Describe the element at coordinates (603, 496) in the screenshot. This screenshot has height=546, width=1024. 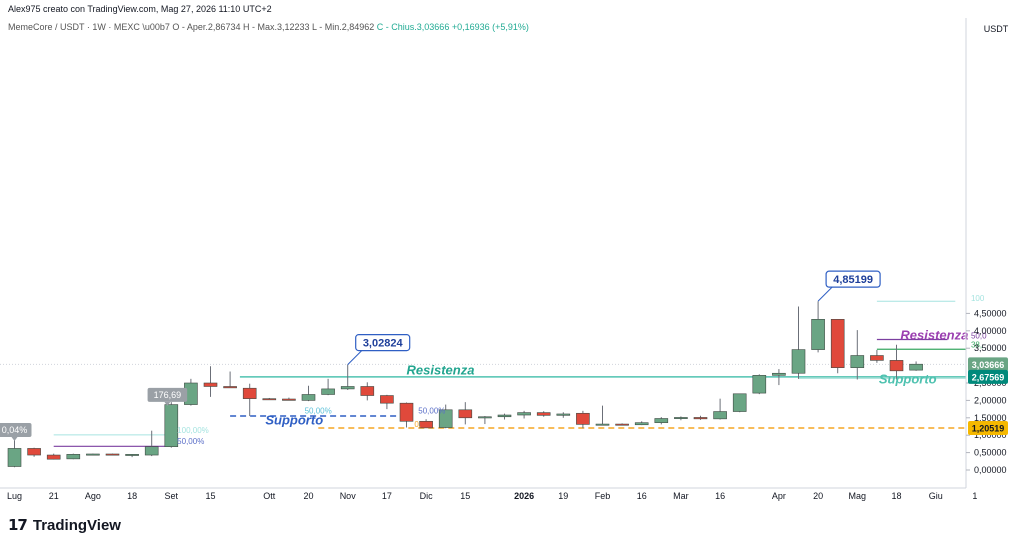
I see `x-tick-label: Feb` at that location.